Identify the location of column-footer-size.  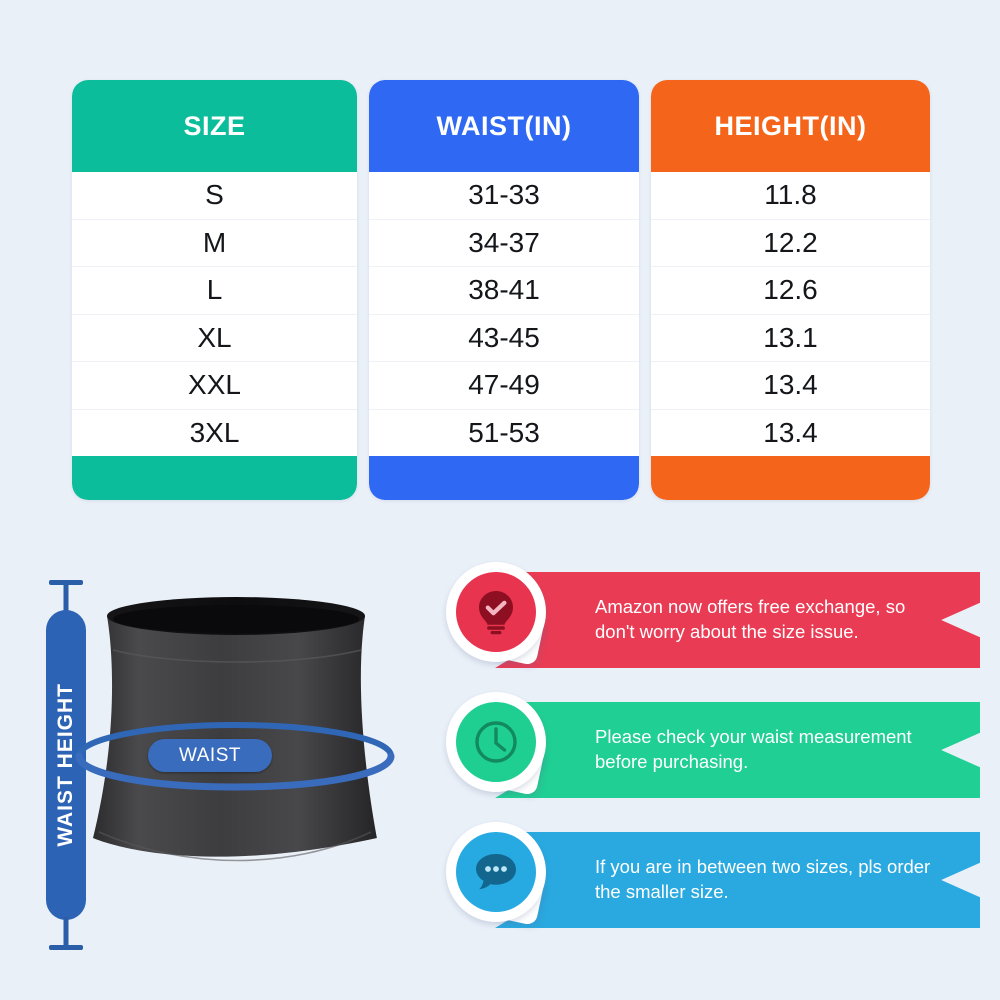
(214, 478).